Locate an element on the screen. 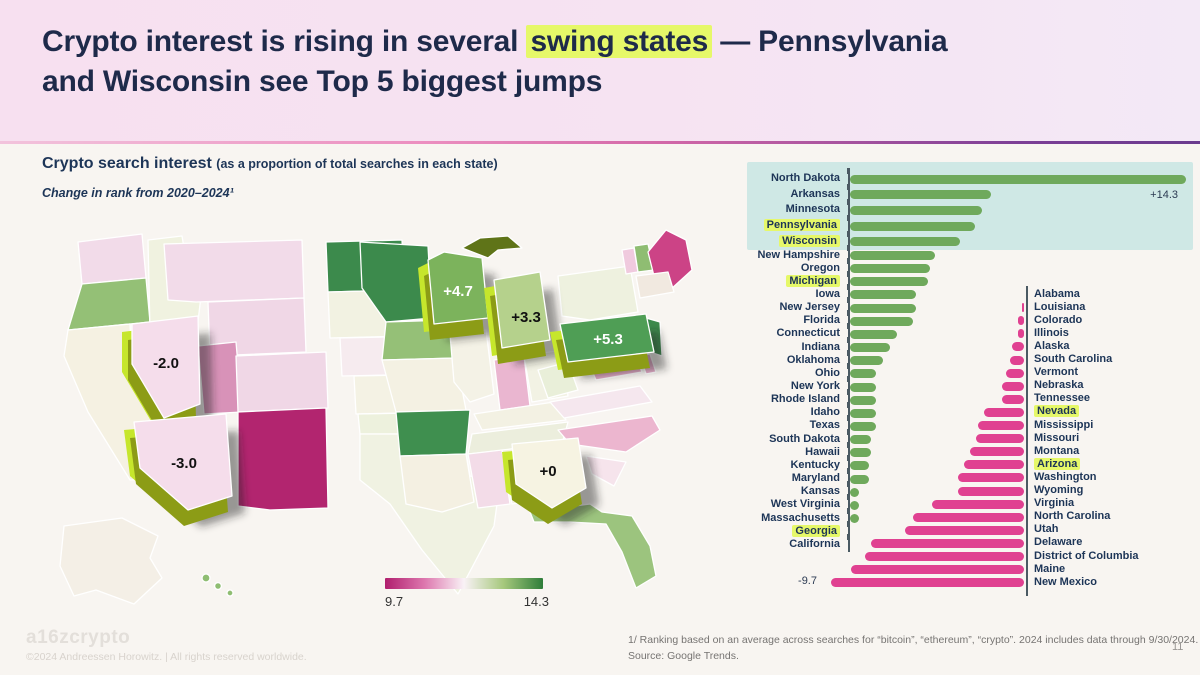 Image resolution: width=1200 pixels, height=675 pixels. bar-label-west-virginia: West Virginia is located at coordinates (805, 504).